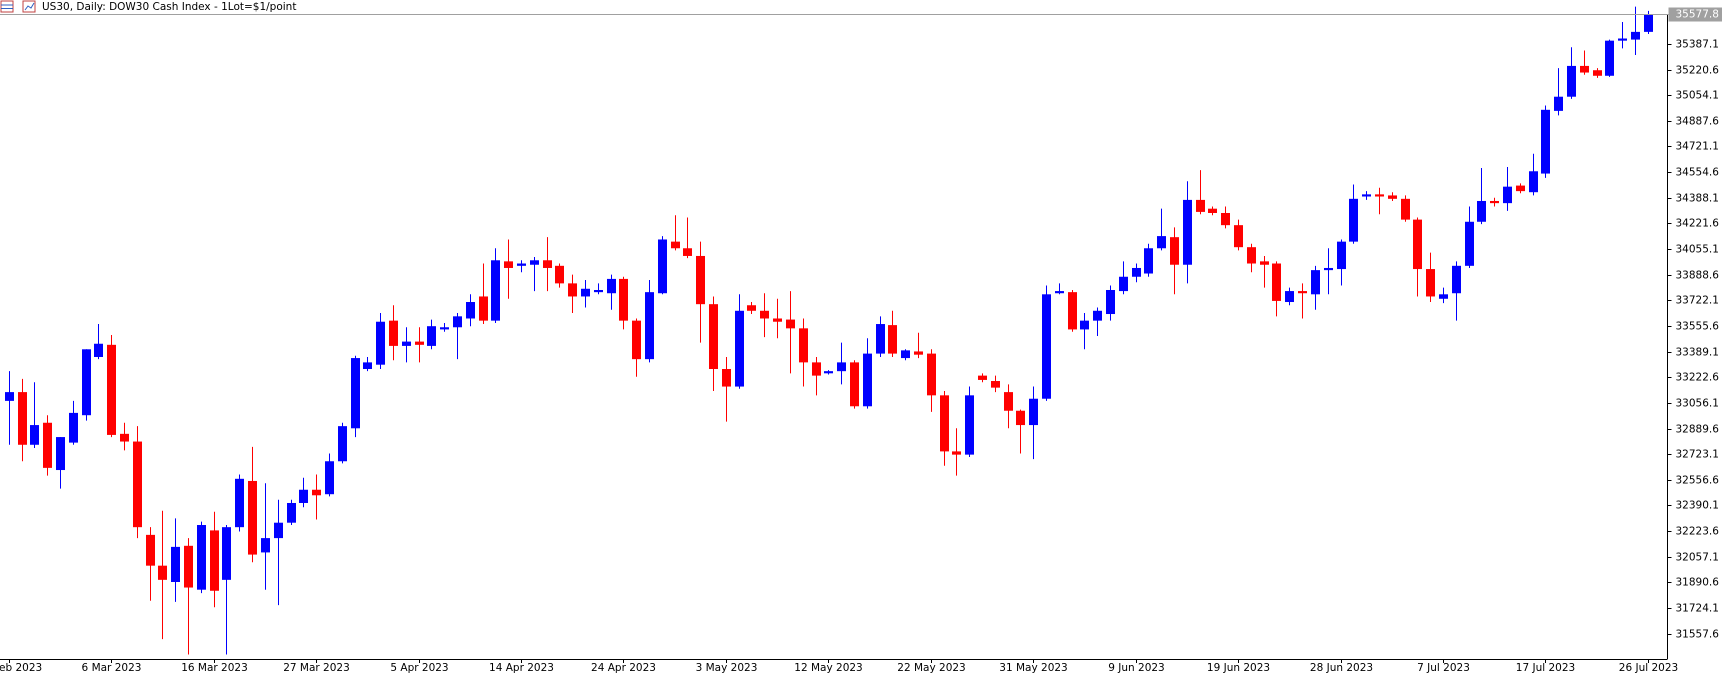 This screenshot has height=676, width=1722. I want to click on y-tick-label: 31890.6, so click(1698, 583).